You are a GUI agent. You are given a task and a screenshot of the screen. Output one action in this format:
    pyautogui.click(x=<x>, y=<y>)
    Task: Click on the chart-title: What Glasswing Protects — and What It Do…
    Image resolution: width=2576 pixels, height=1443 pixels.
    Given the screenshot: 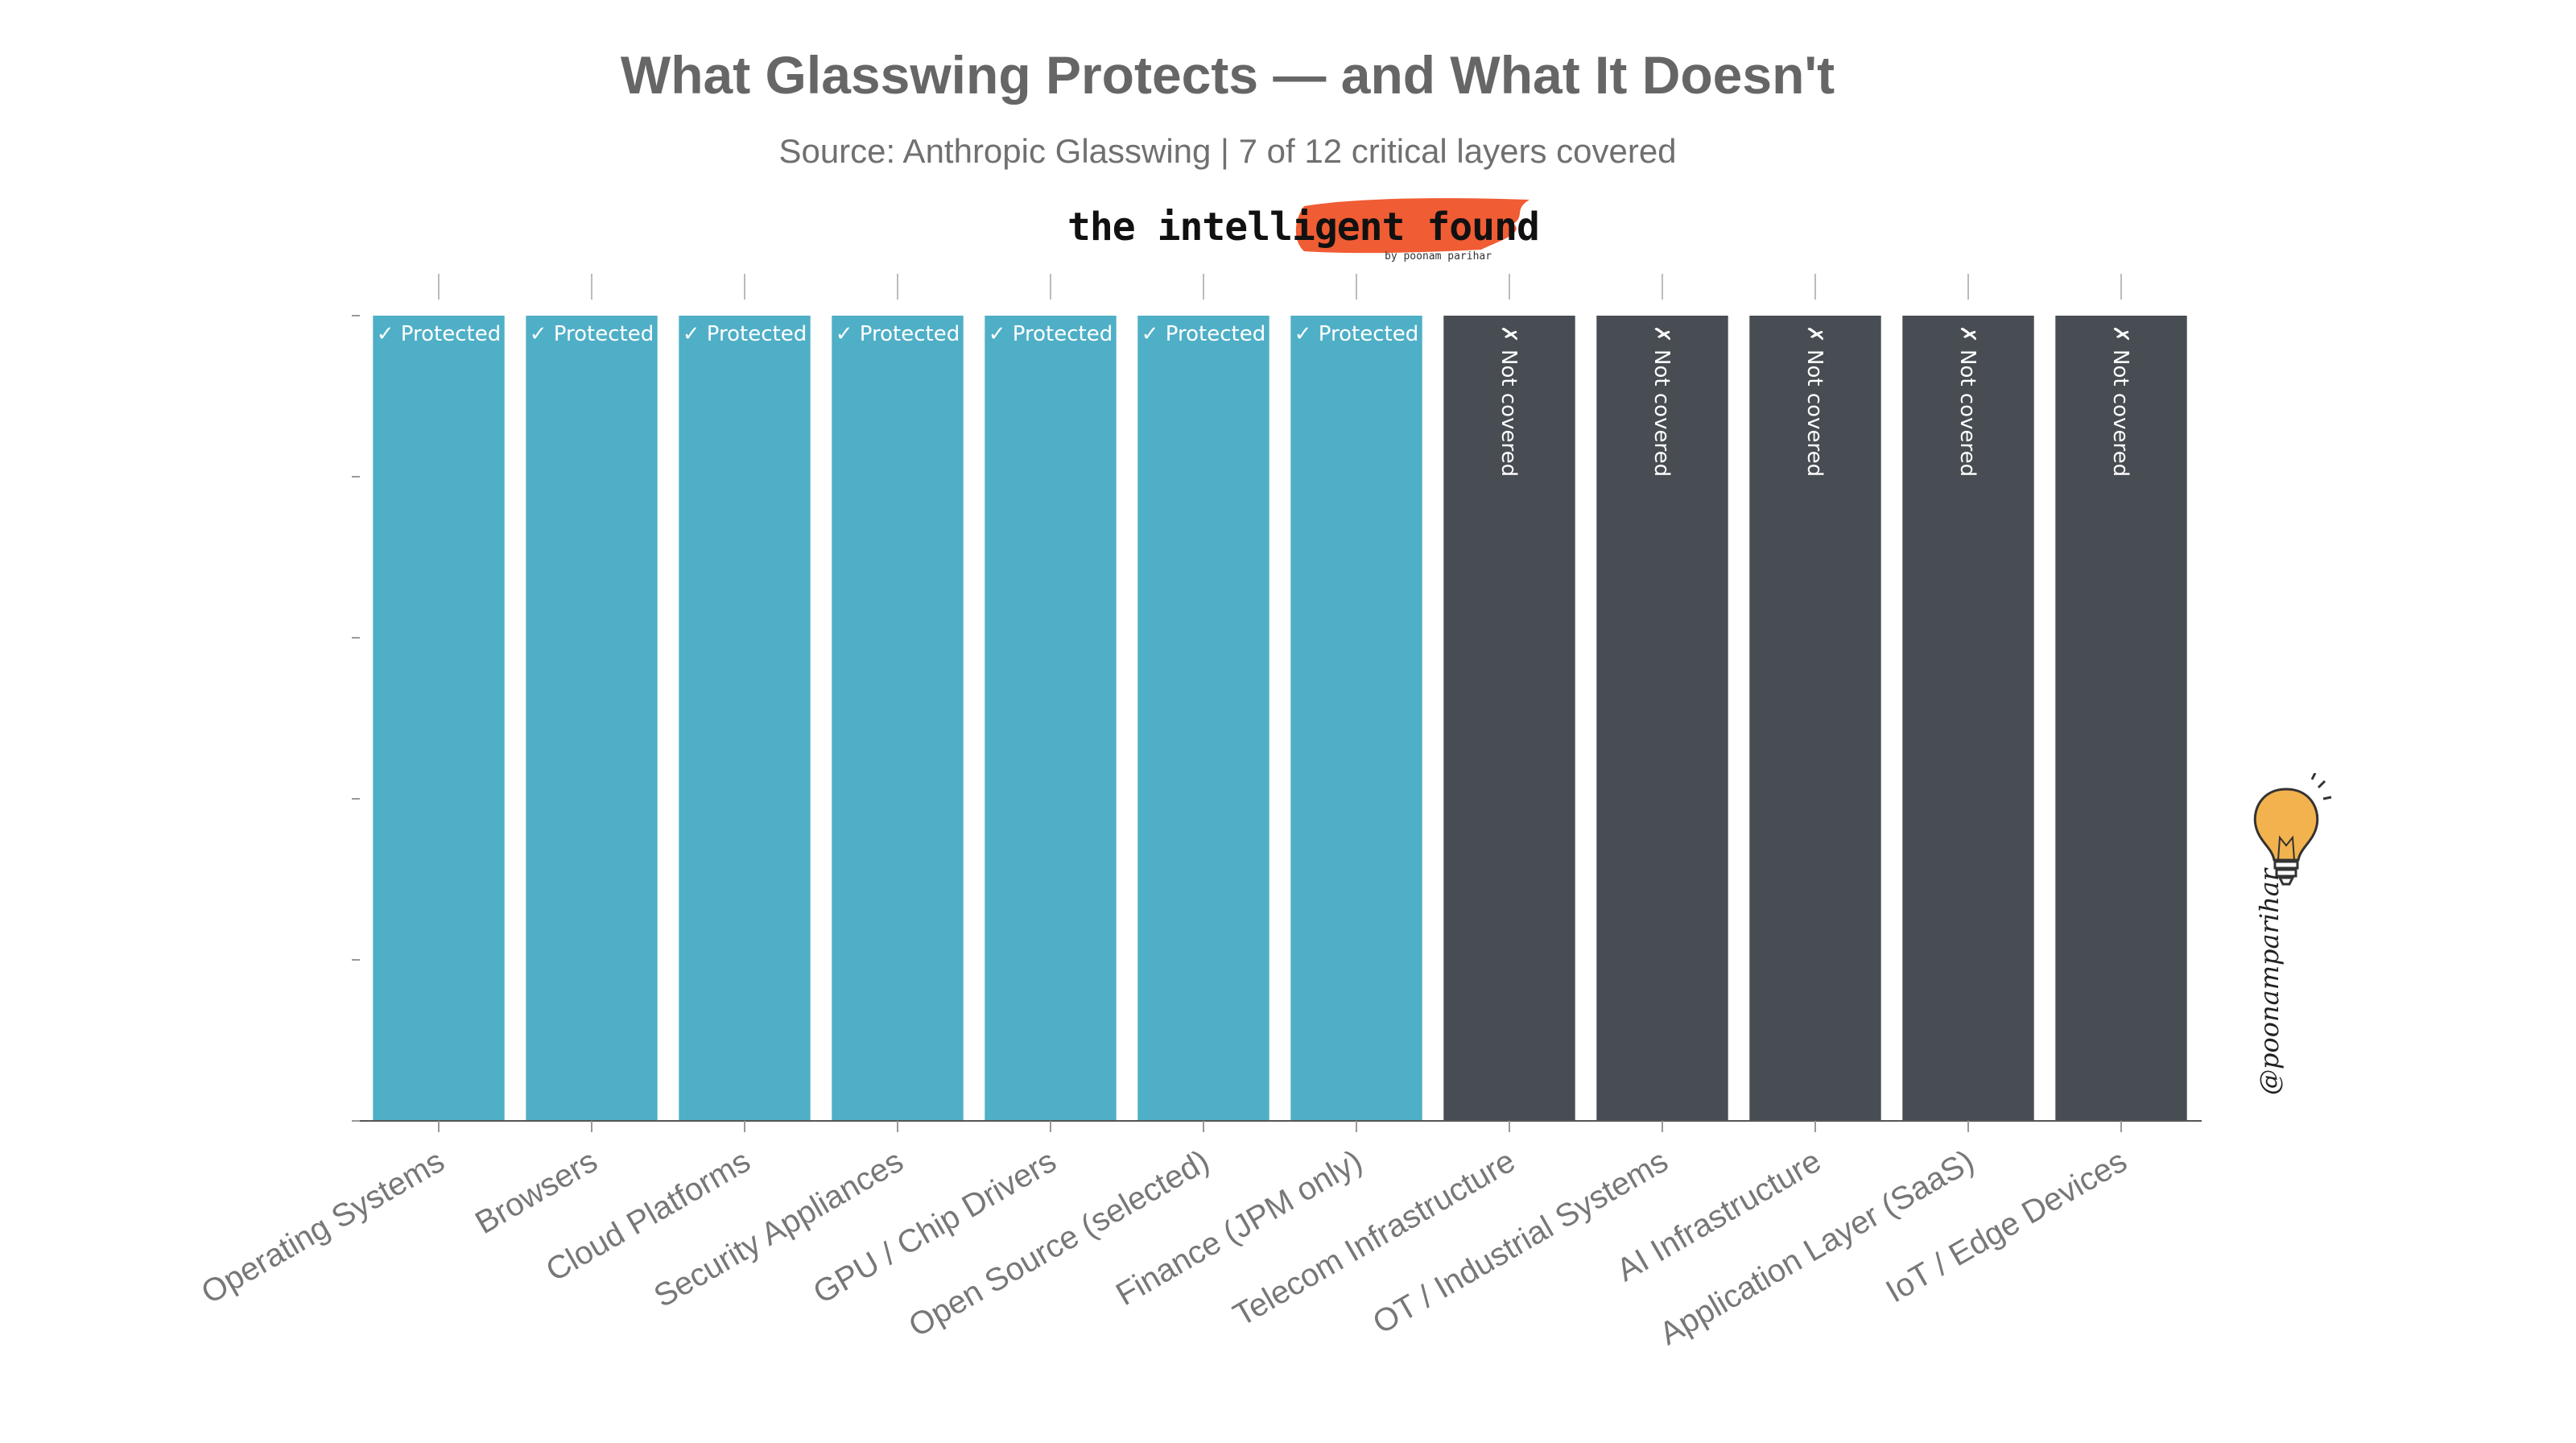 What is the action you would take?
    pyautogui.click(x=1227, y=75)
    